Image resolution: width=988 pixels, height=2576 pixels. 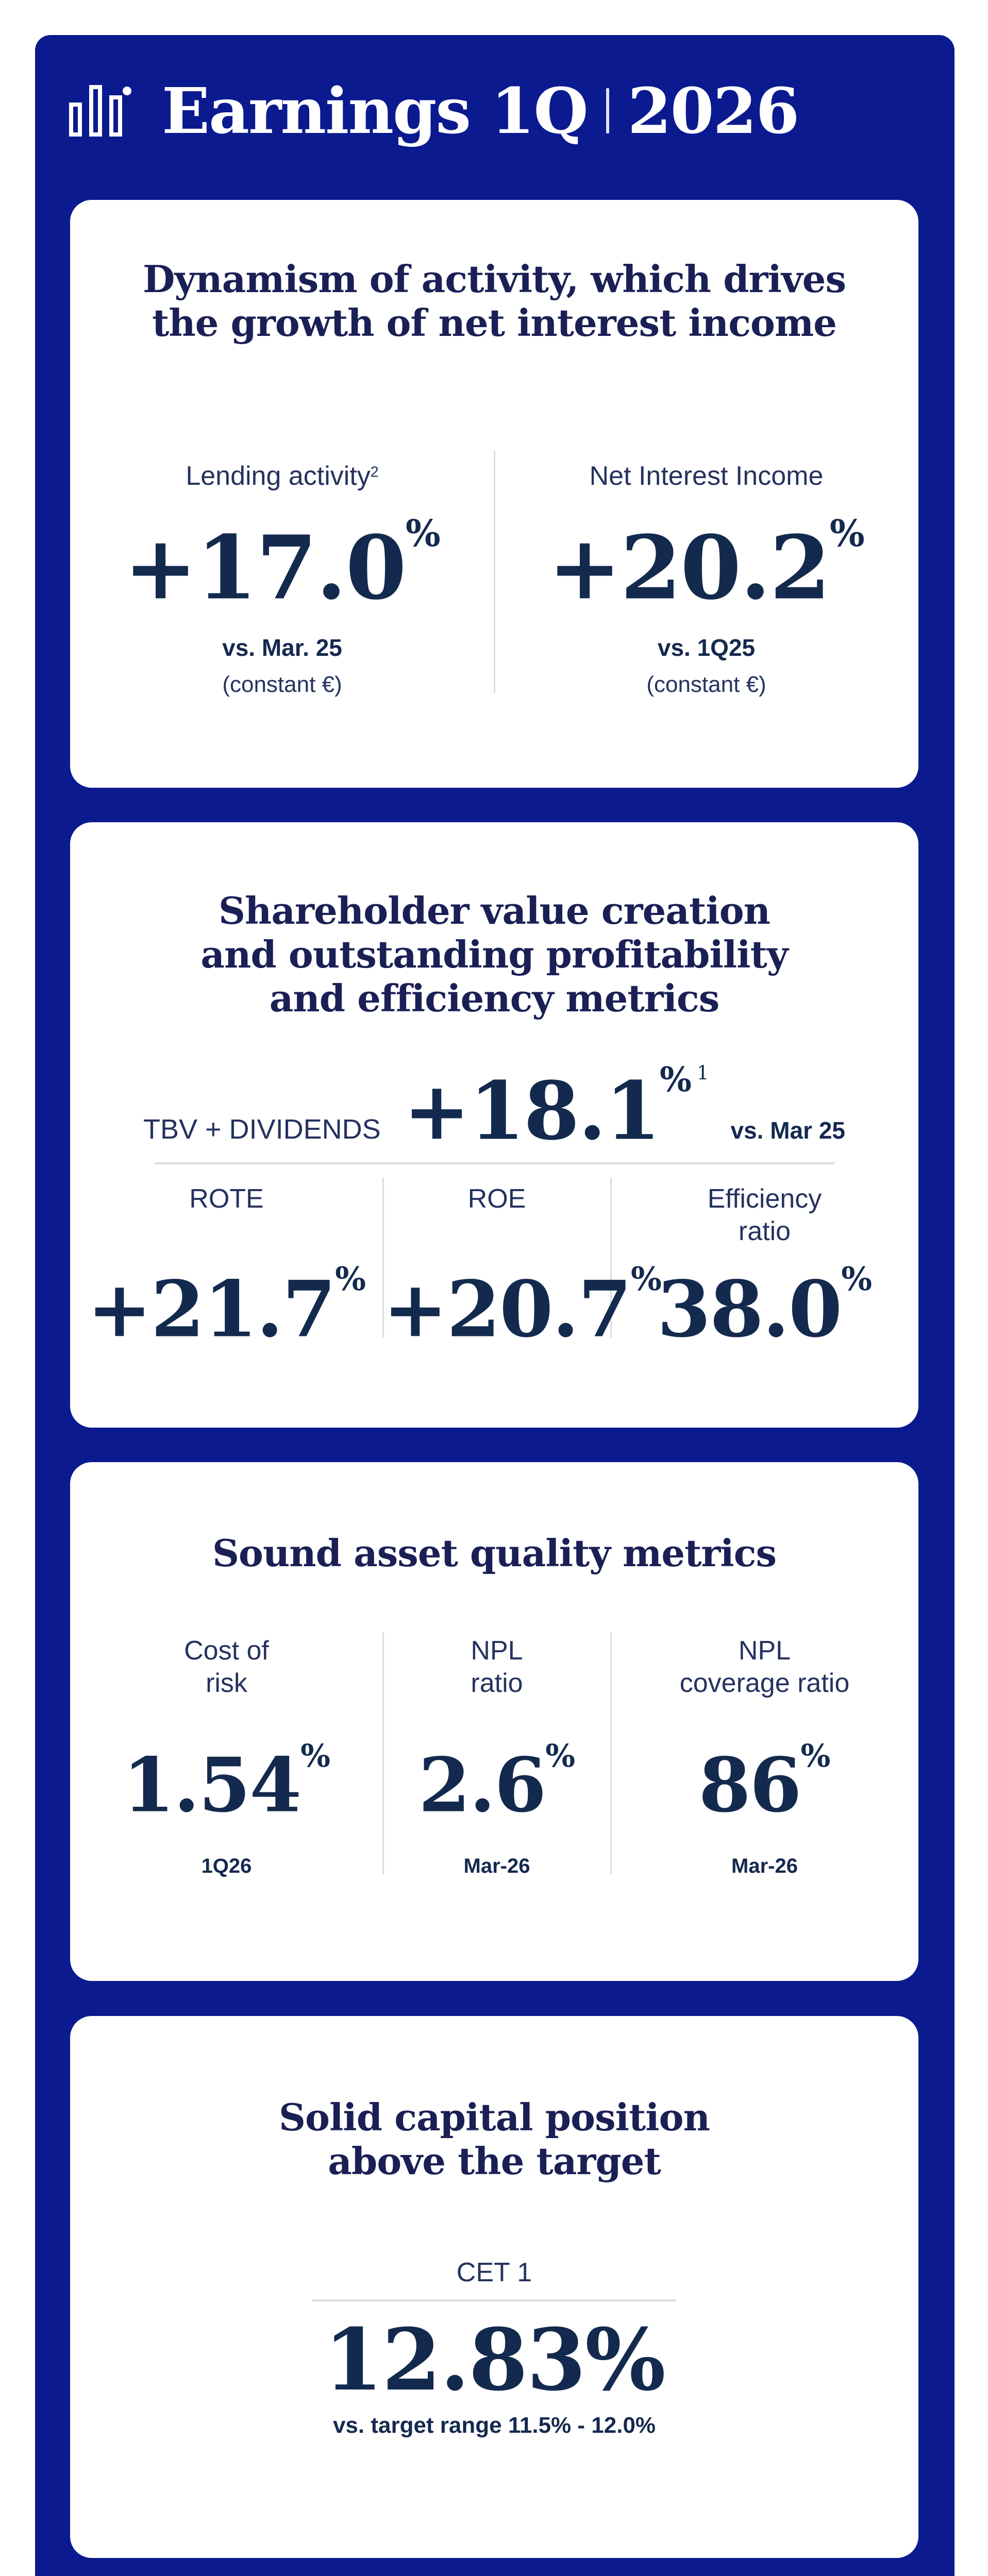 I want to click on metric-value: 38.0%, so click(x=764, y=1305).